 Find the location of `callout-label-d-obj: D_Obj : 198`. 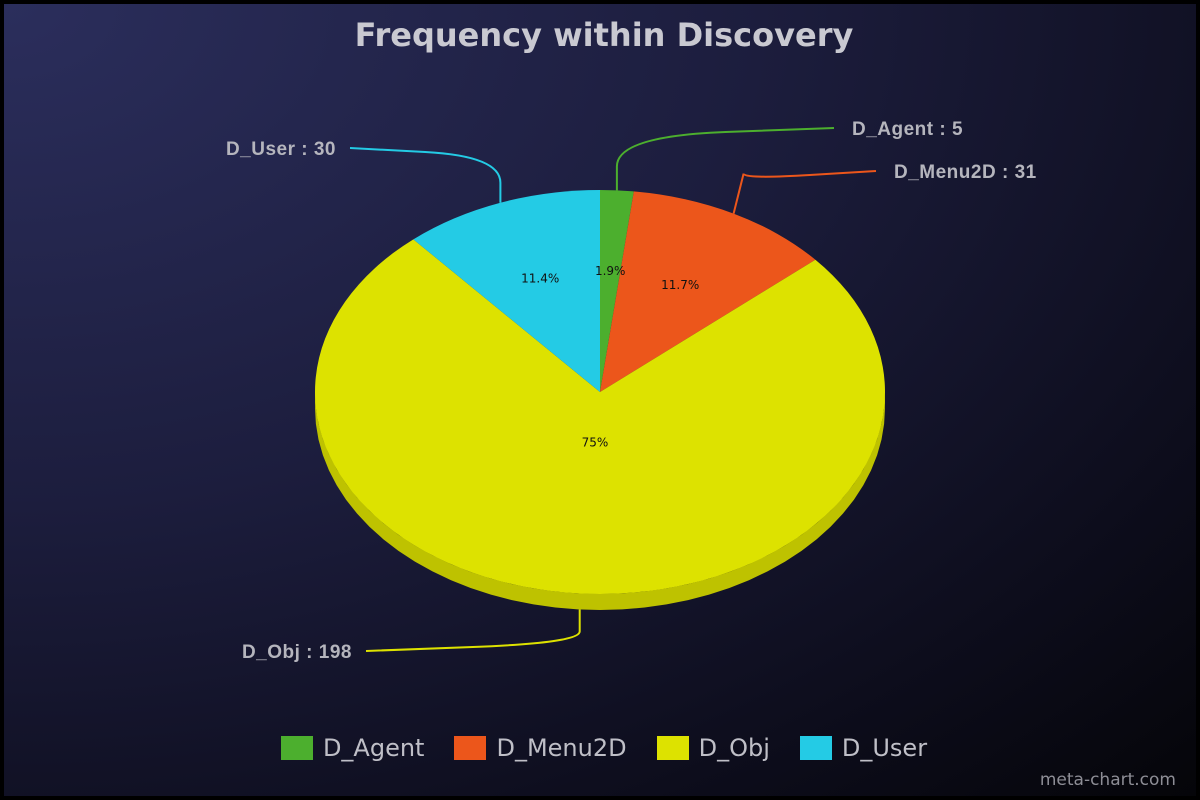

callout-label-d-obj: D_Obj : 198 is located at coordinates (297, 652).